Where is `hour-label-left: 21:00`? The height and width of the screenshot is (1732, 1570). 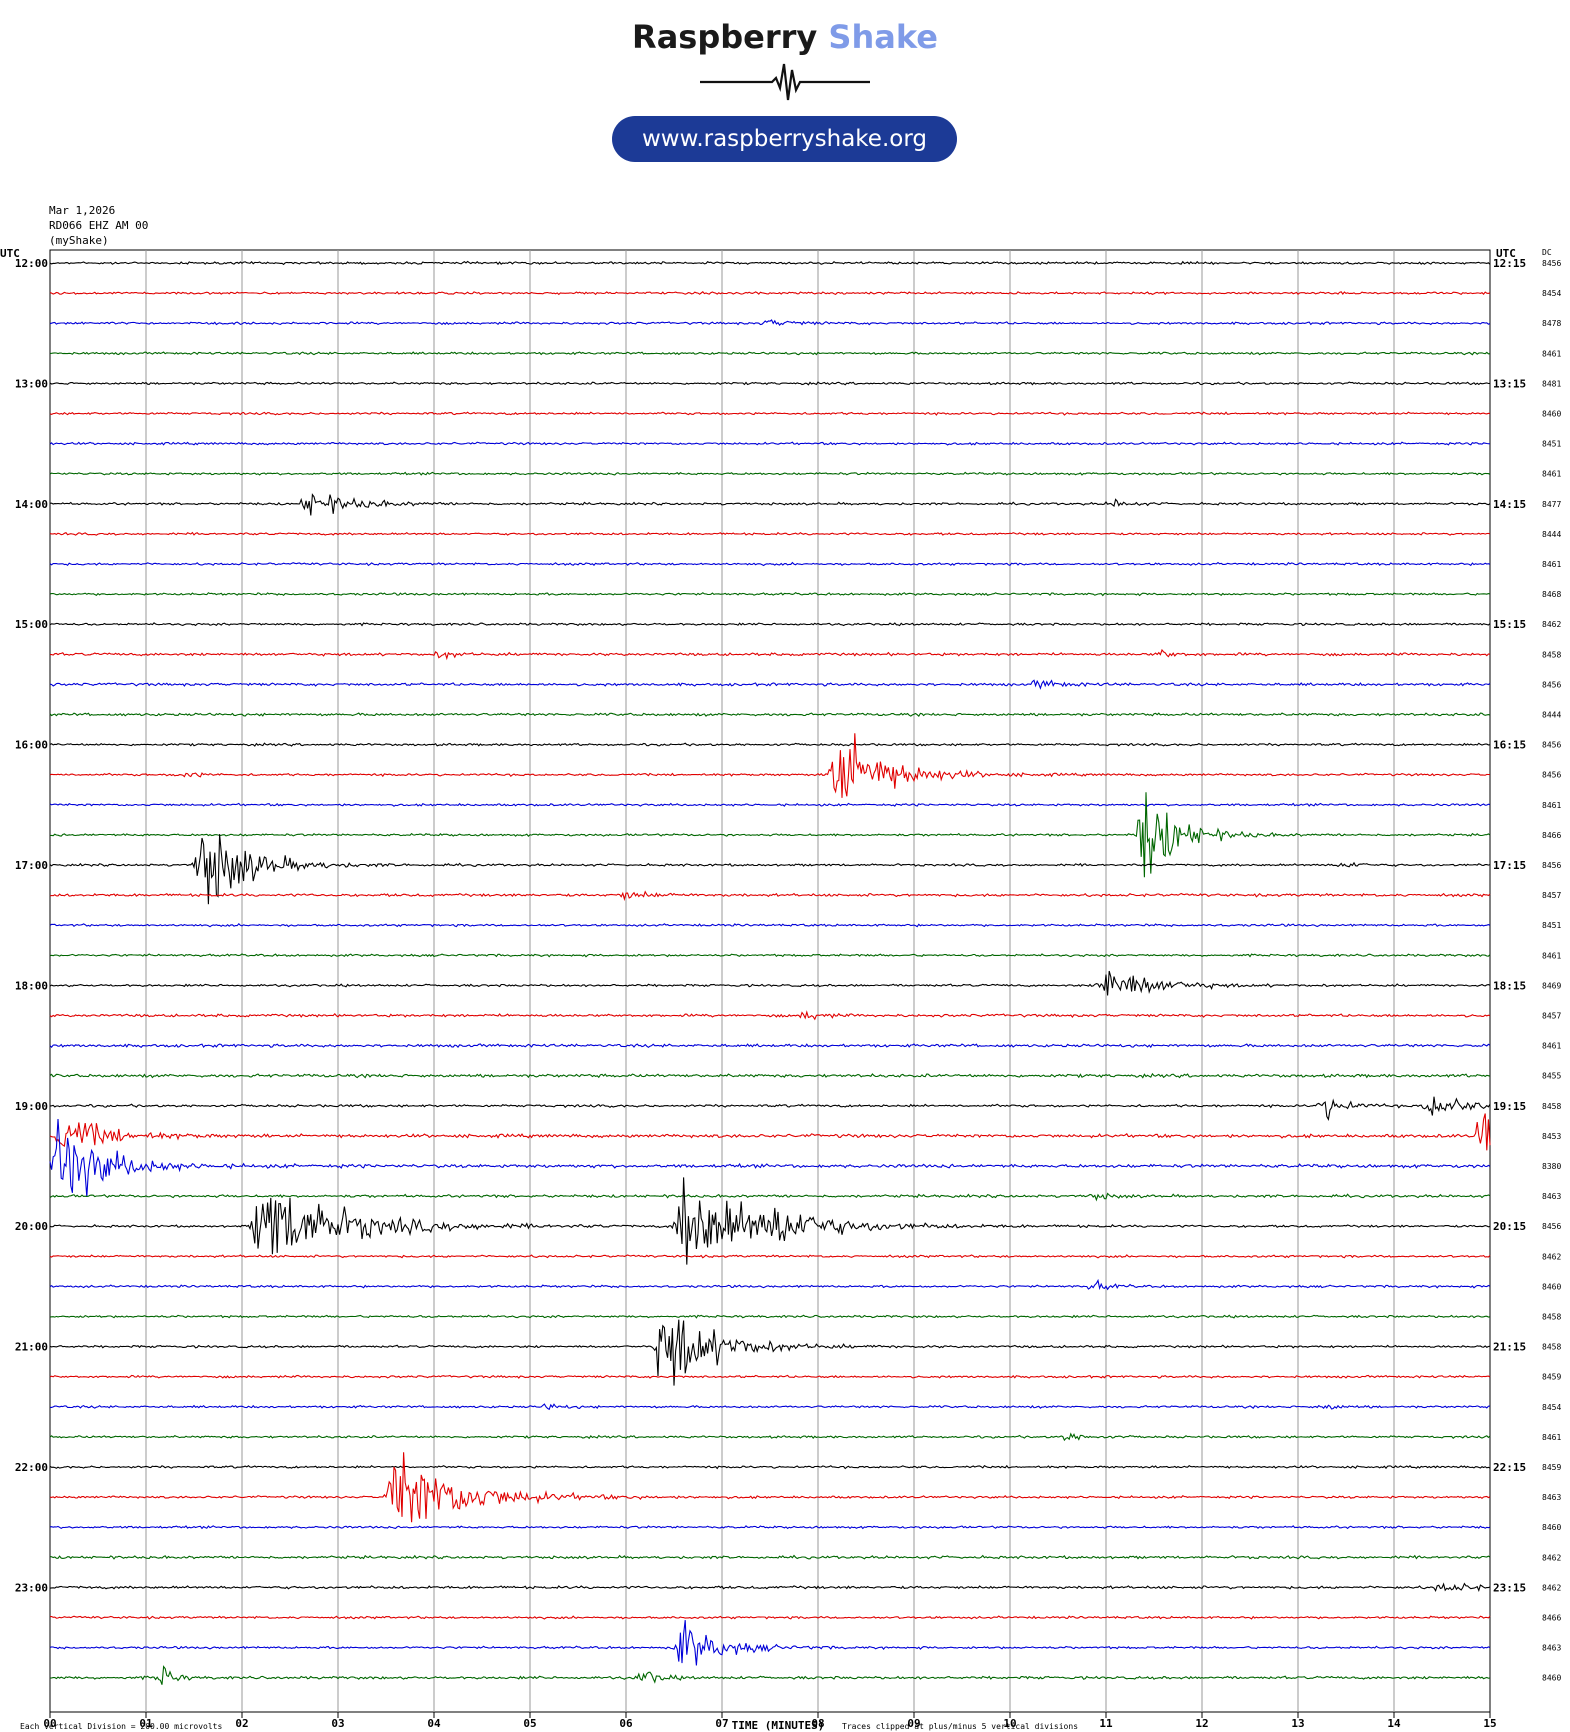
hour-label-left: 21:00 is located at coordinates (31, 1347).